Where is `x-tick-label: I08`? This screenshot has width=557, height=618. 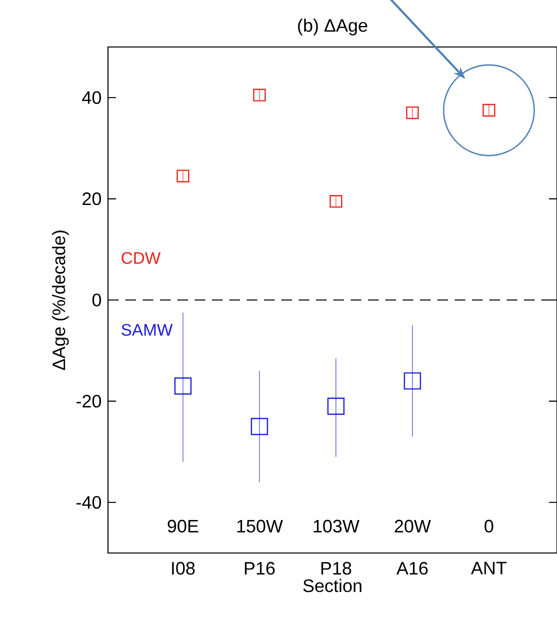
x-tick-label: I08 is located at coordinates (183, 568).